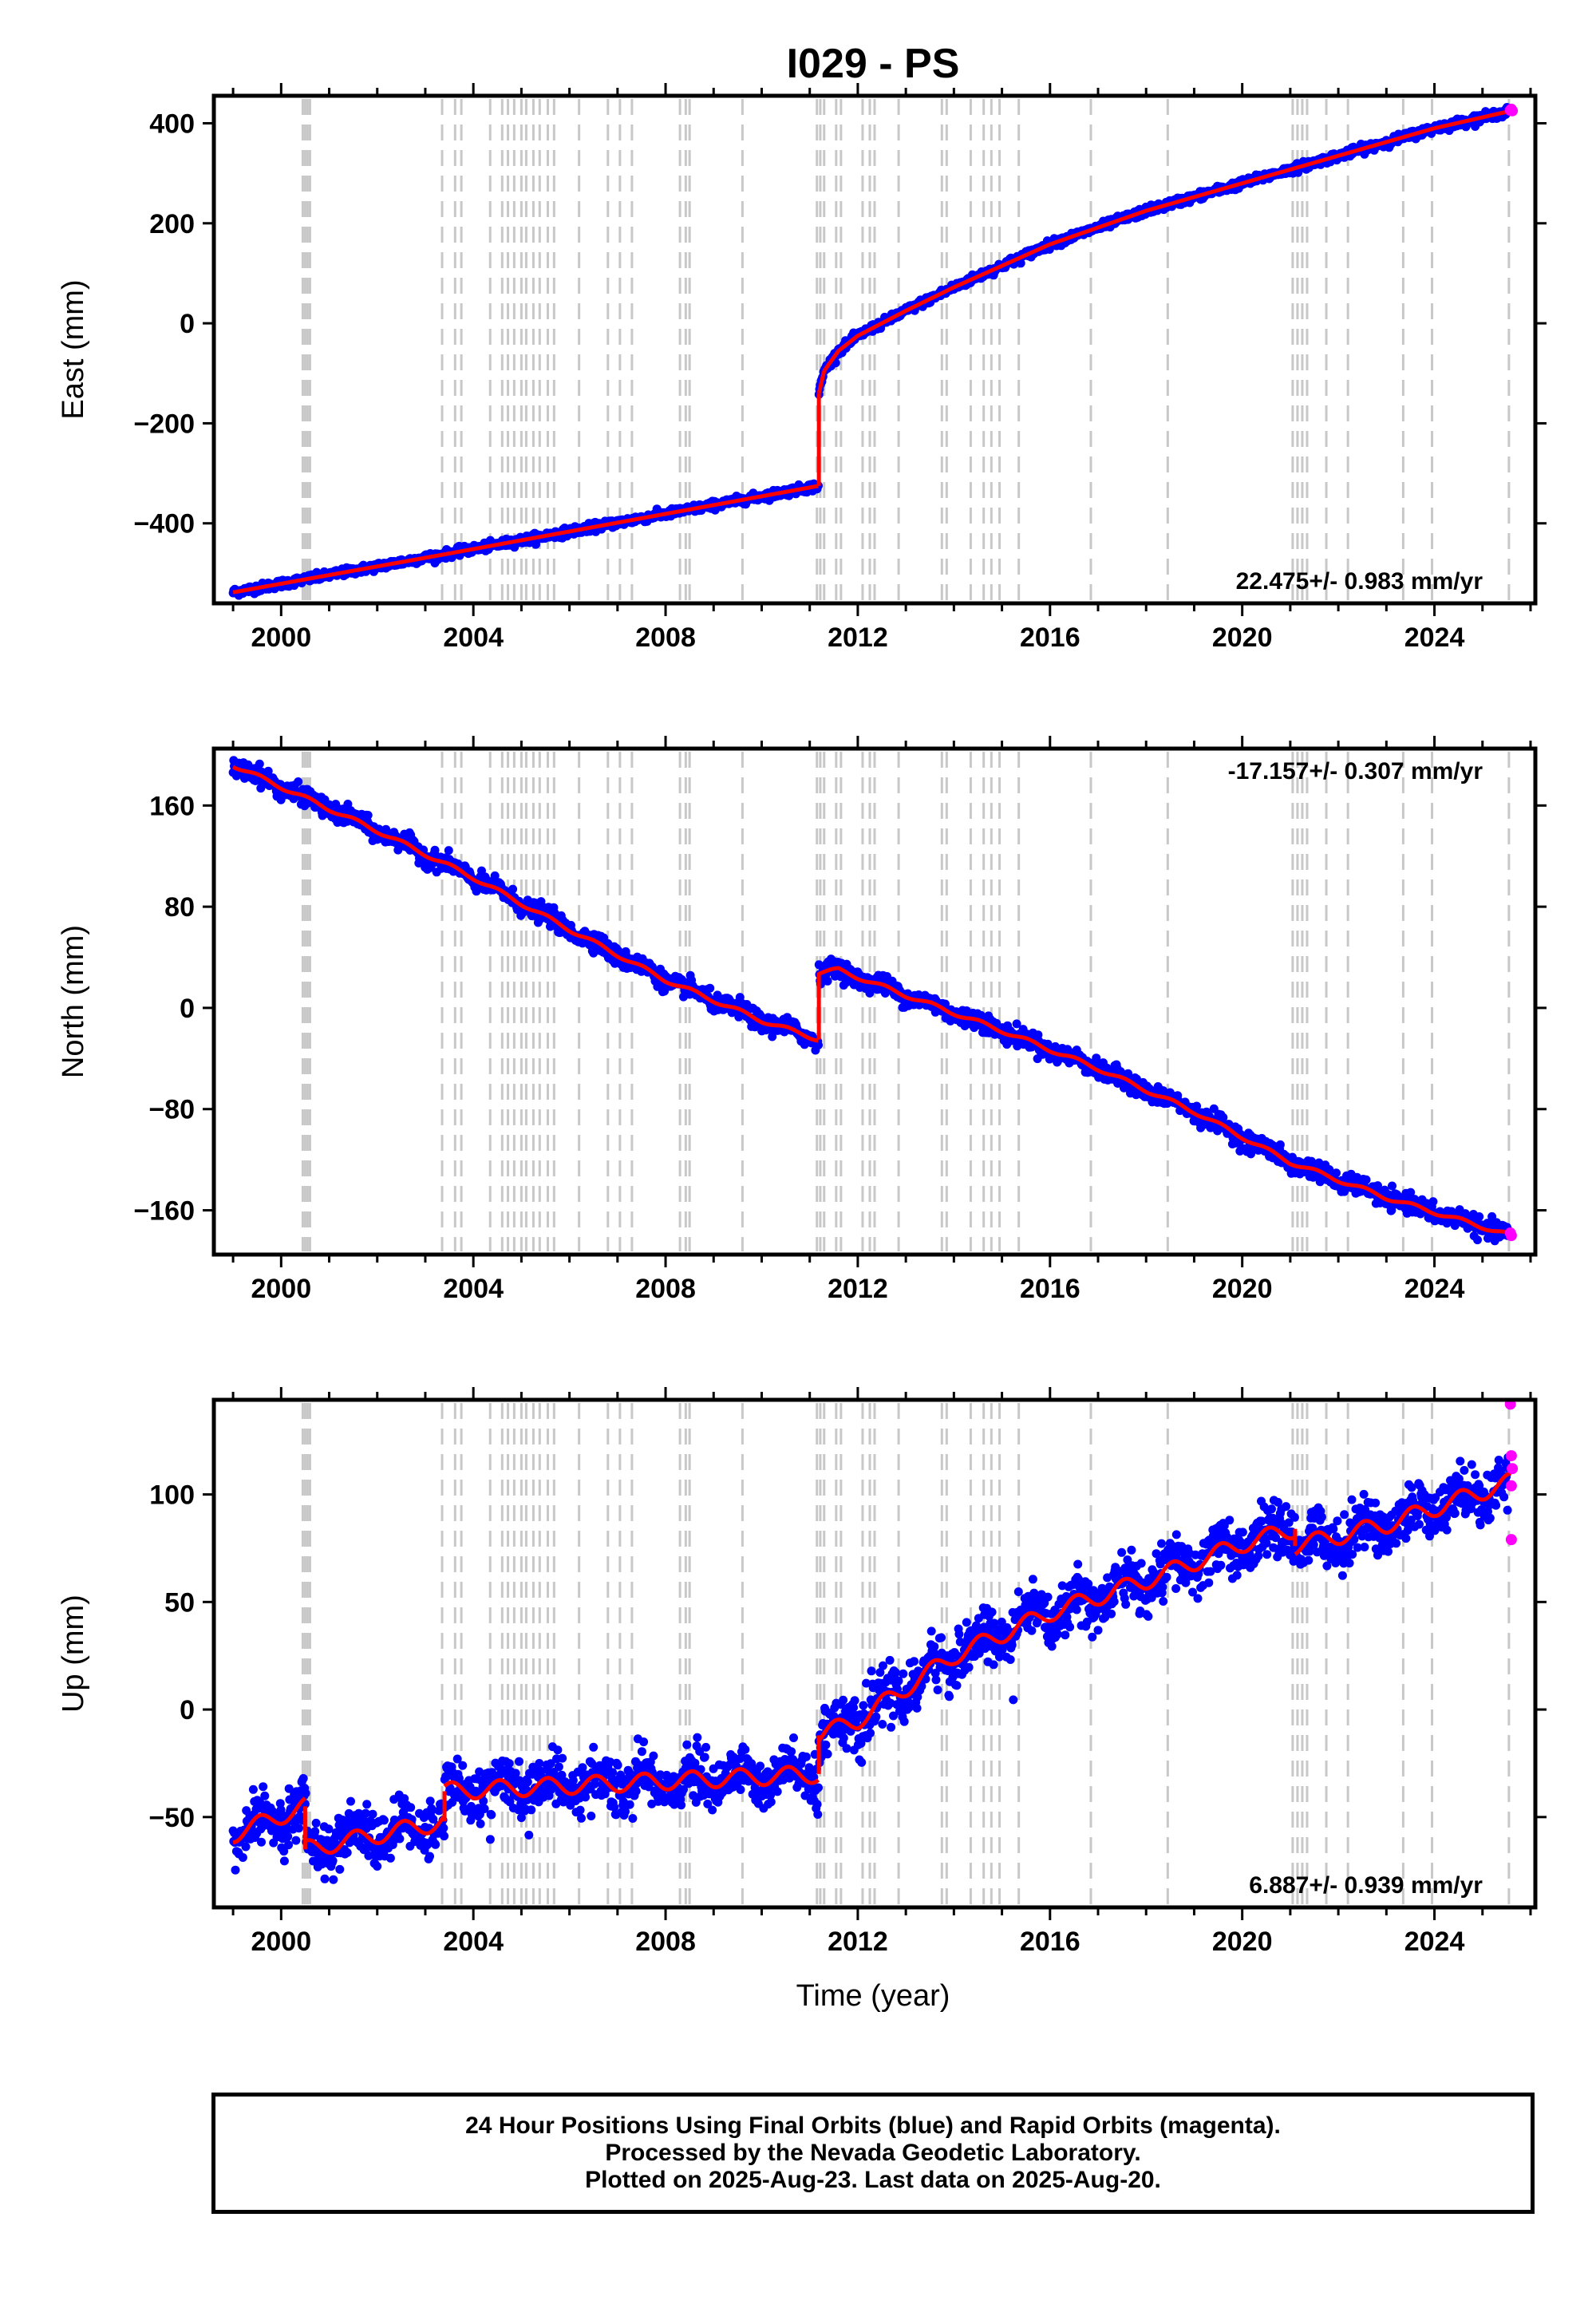  I want to click on x-axis-label: Time (year), so click(873, 1996).